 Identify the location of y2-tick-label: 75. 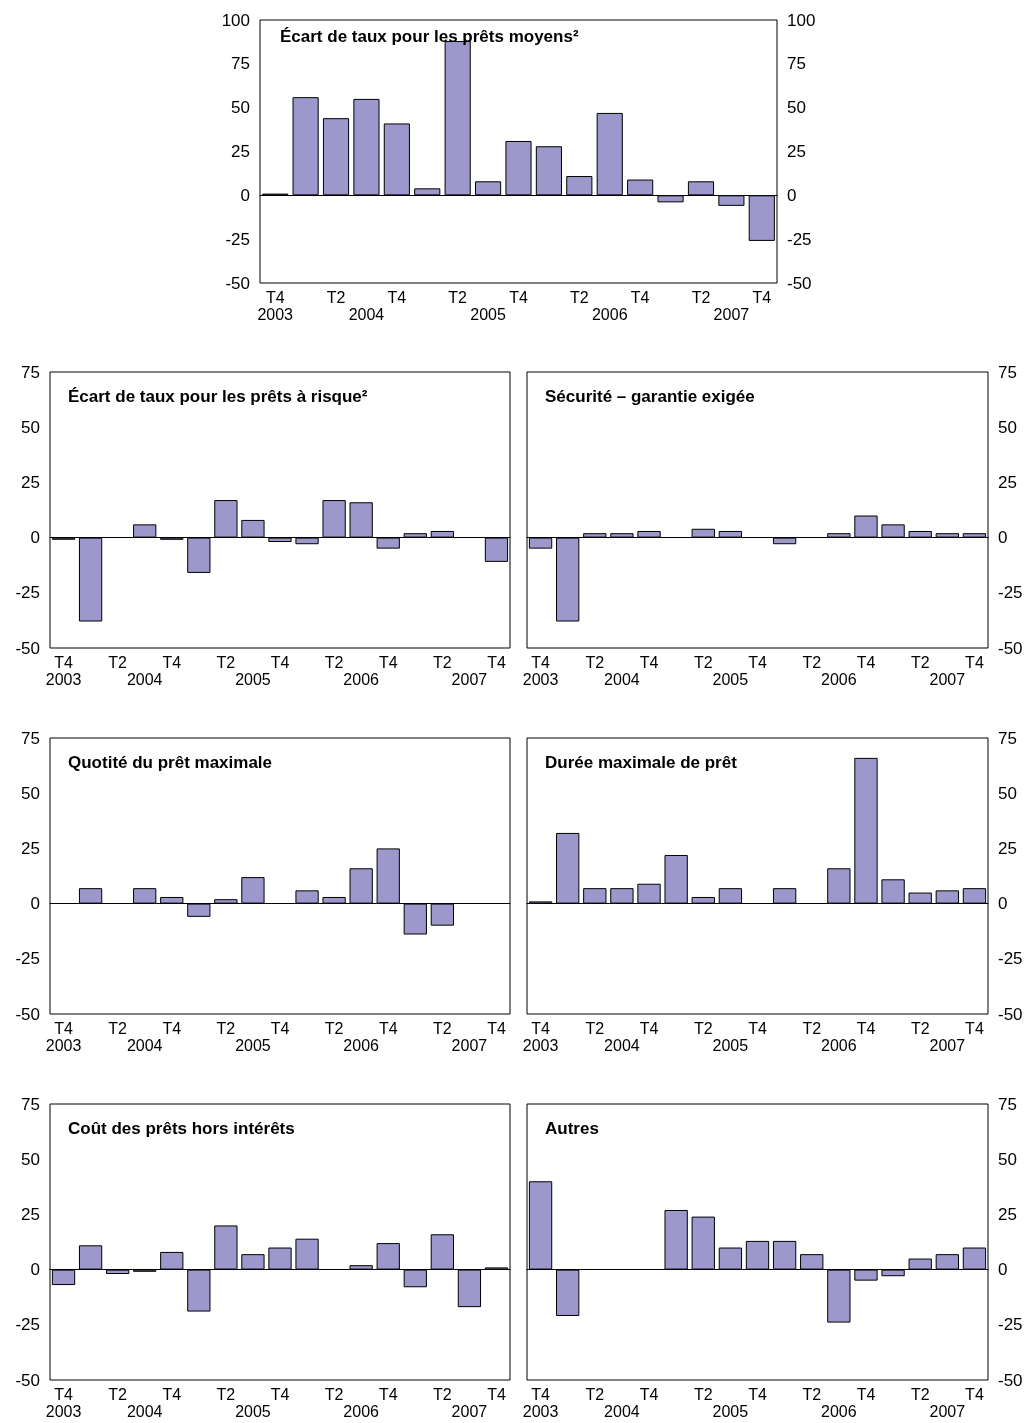
(796, 64).